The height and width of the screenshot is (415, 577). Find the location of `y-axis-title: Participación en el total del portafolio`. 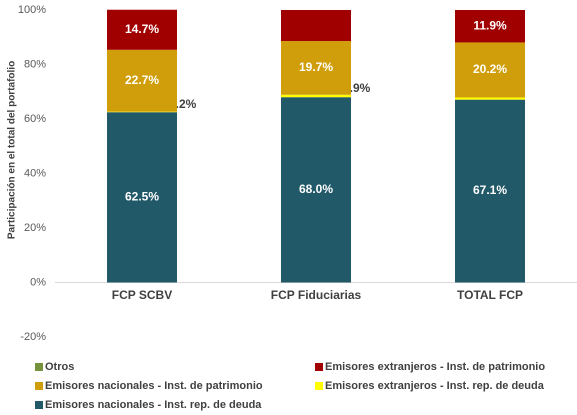

y-axis-title: Participación en el total del portafolio is located at coordinates (12, 150).